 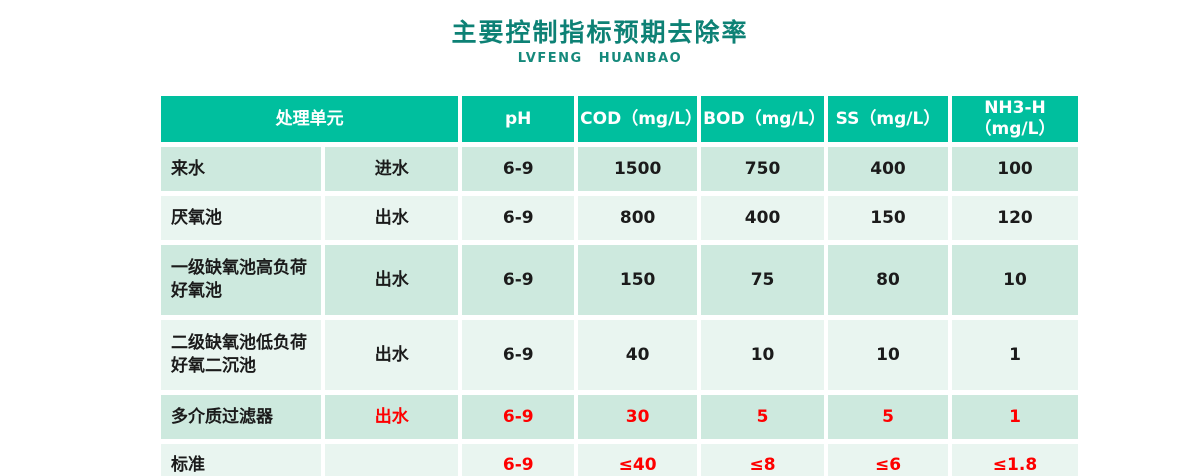 I want to click on bod-cell: 400, so click(x=763, y=218).